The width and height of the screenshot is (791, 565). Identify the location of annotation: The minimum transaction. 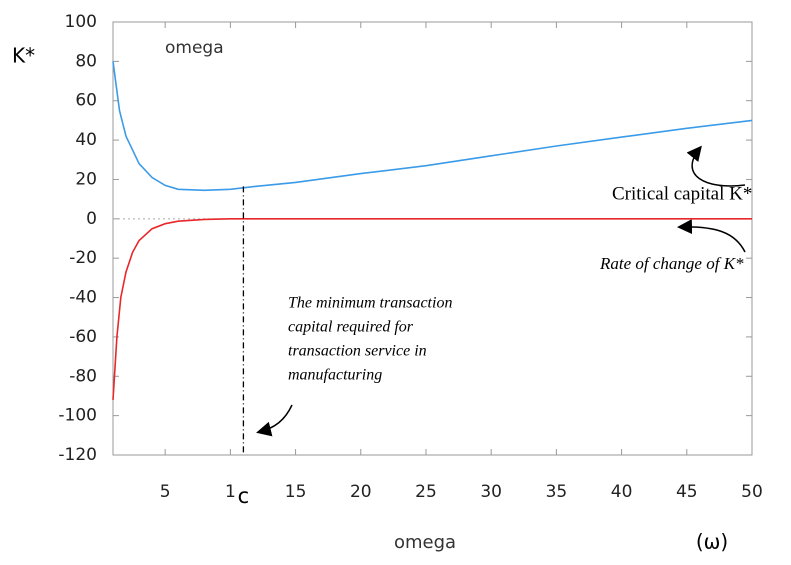
(370, 303).